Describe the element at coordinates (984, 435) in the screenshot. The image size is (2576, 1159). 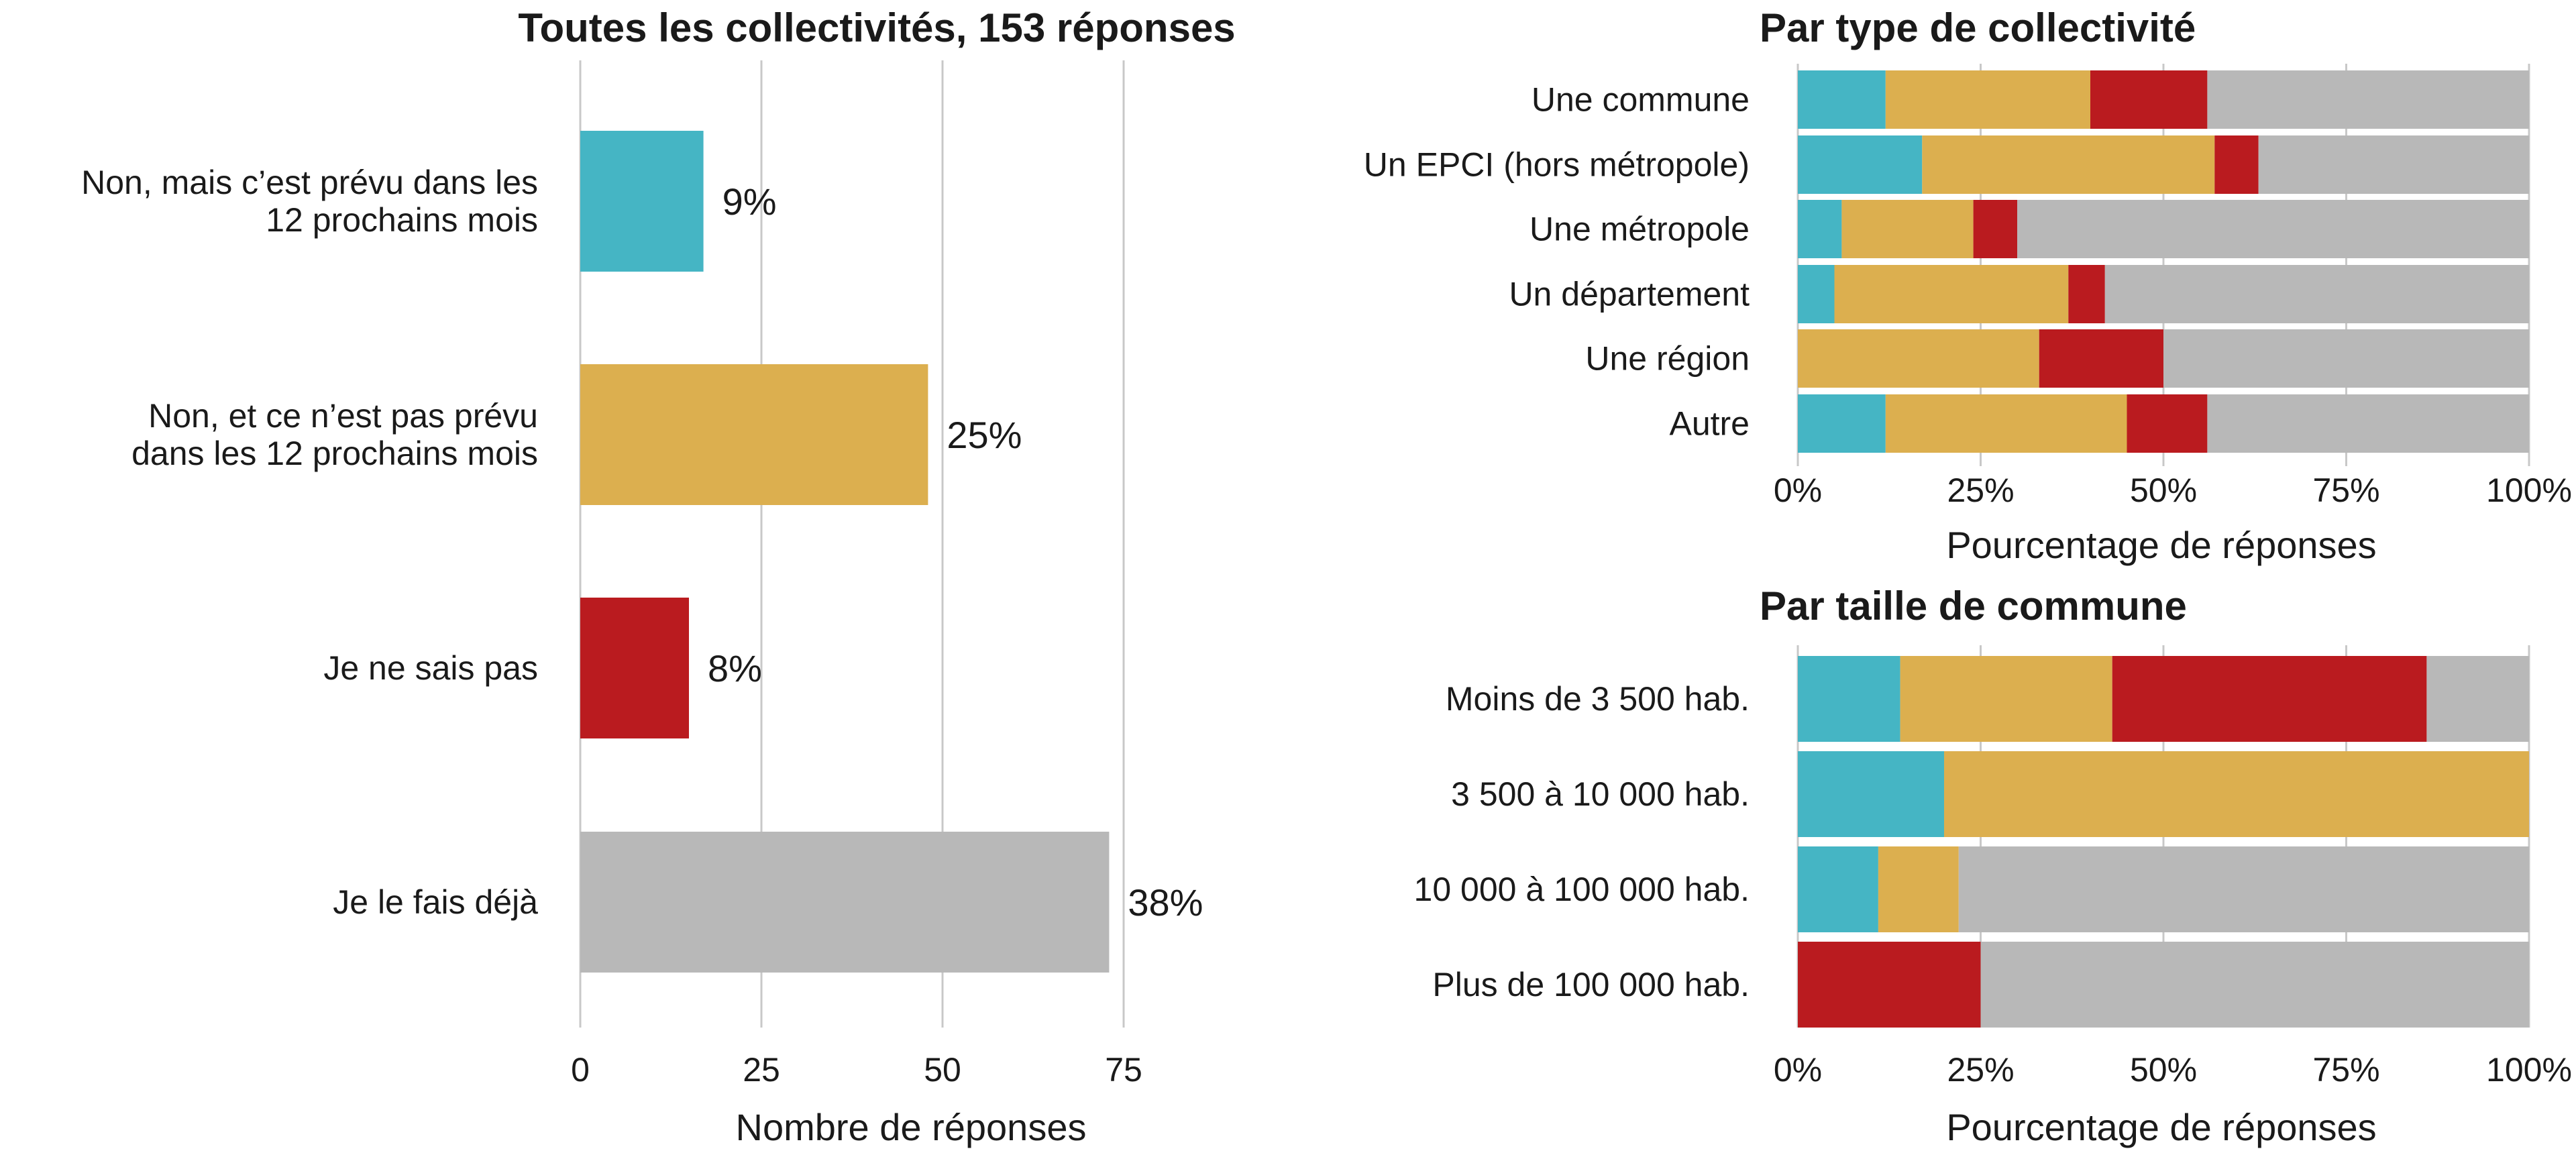
I see `data-label: 25%` at that location.